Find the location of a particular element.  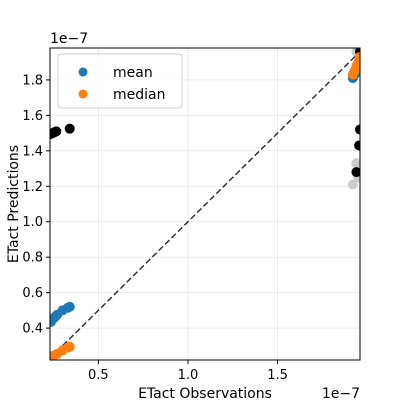

legend: mean median is located at coordinates (120, 81).